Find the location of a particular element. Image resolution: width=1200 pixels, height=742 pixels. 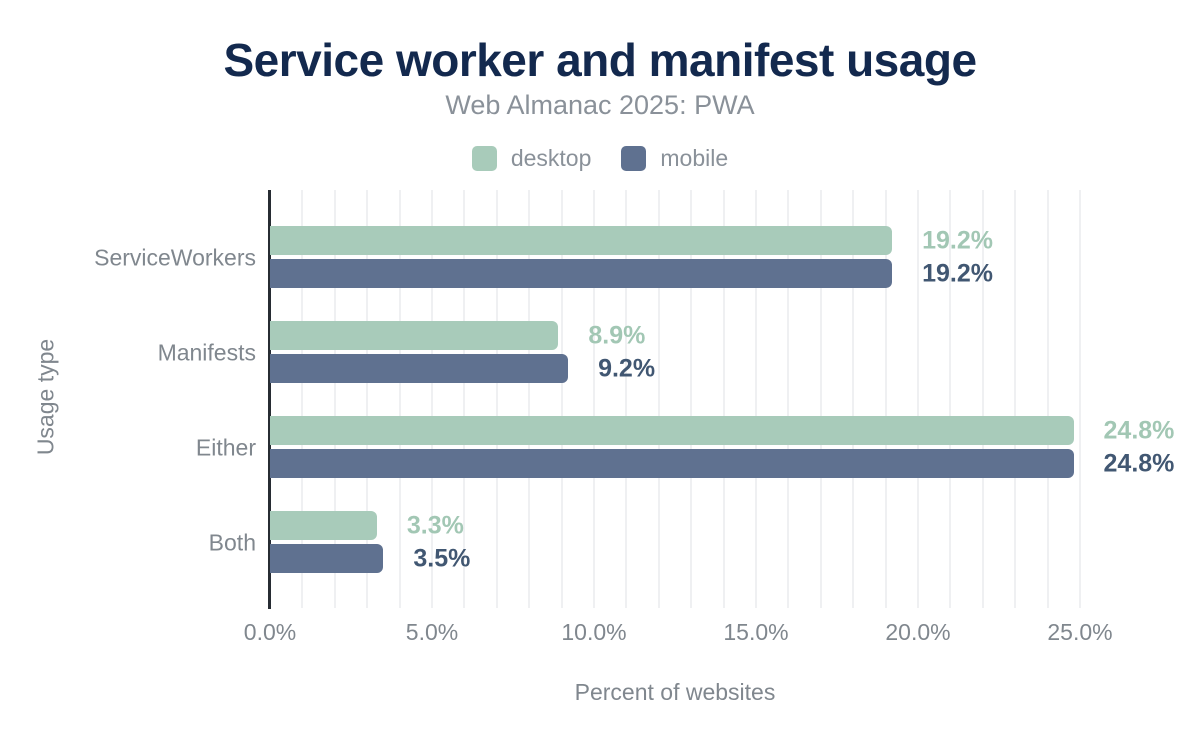

x-axis-title: Percent of websites is located at coordinates (675, 692).